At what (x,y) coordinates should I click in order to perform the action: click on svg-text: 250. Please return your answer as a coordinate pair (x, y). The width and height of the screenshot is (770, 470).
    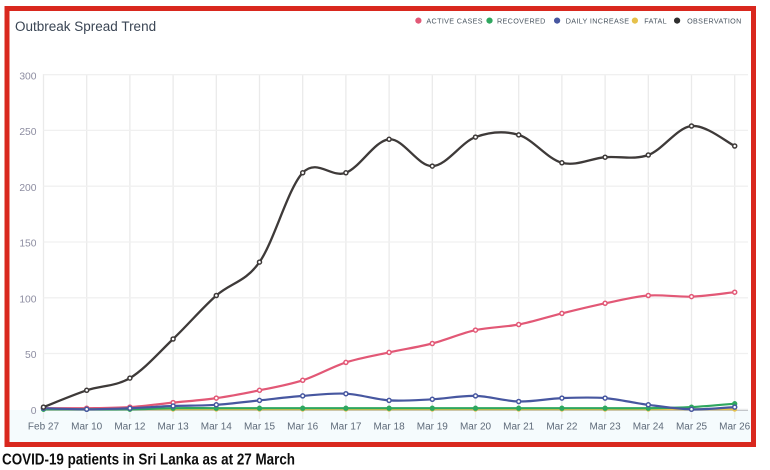
    Looking at the image, I should click on (27, 132).